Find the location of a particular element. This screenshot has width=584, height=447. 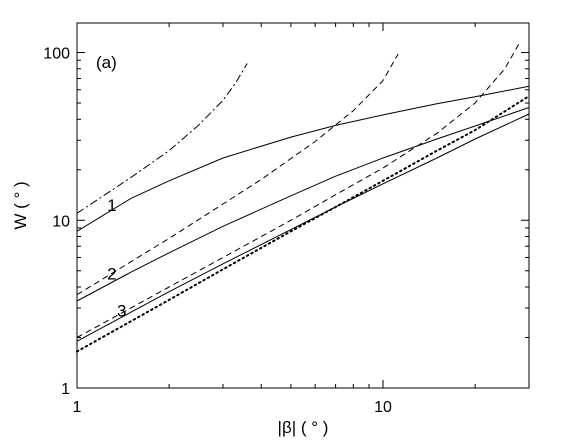

curve-label-2: 2 is located at coordinates (111, 274).